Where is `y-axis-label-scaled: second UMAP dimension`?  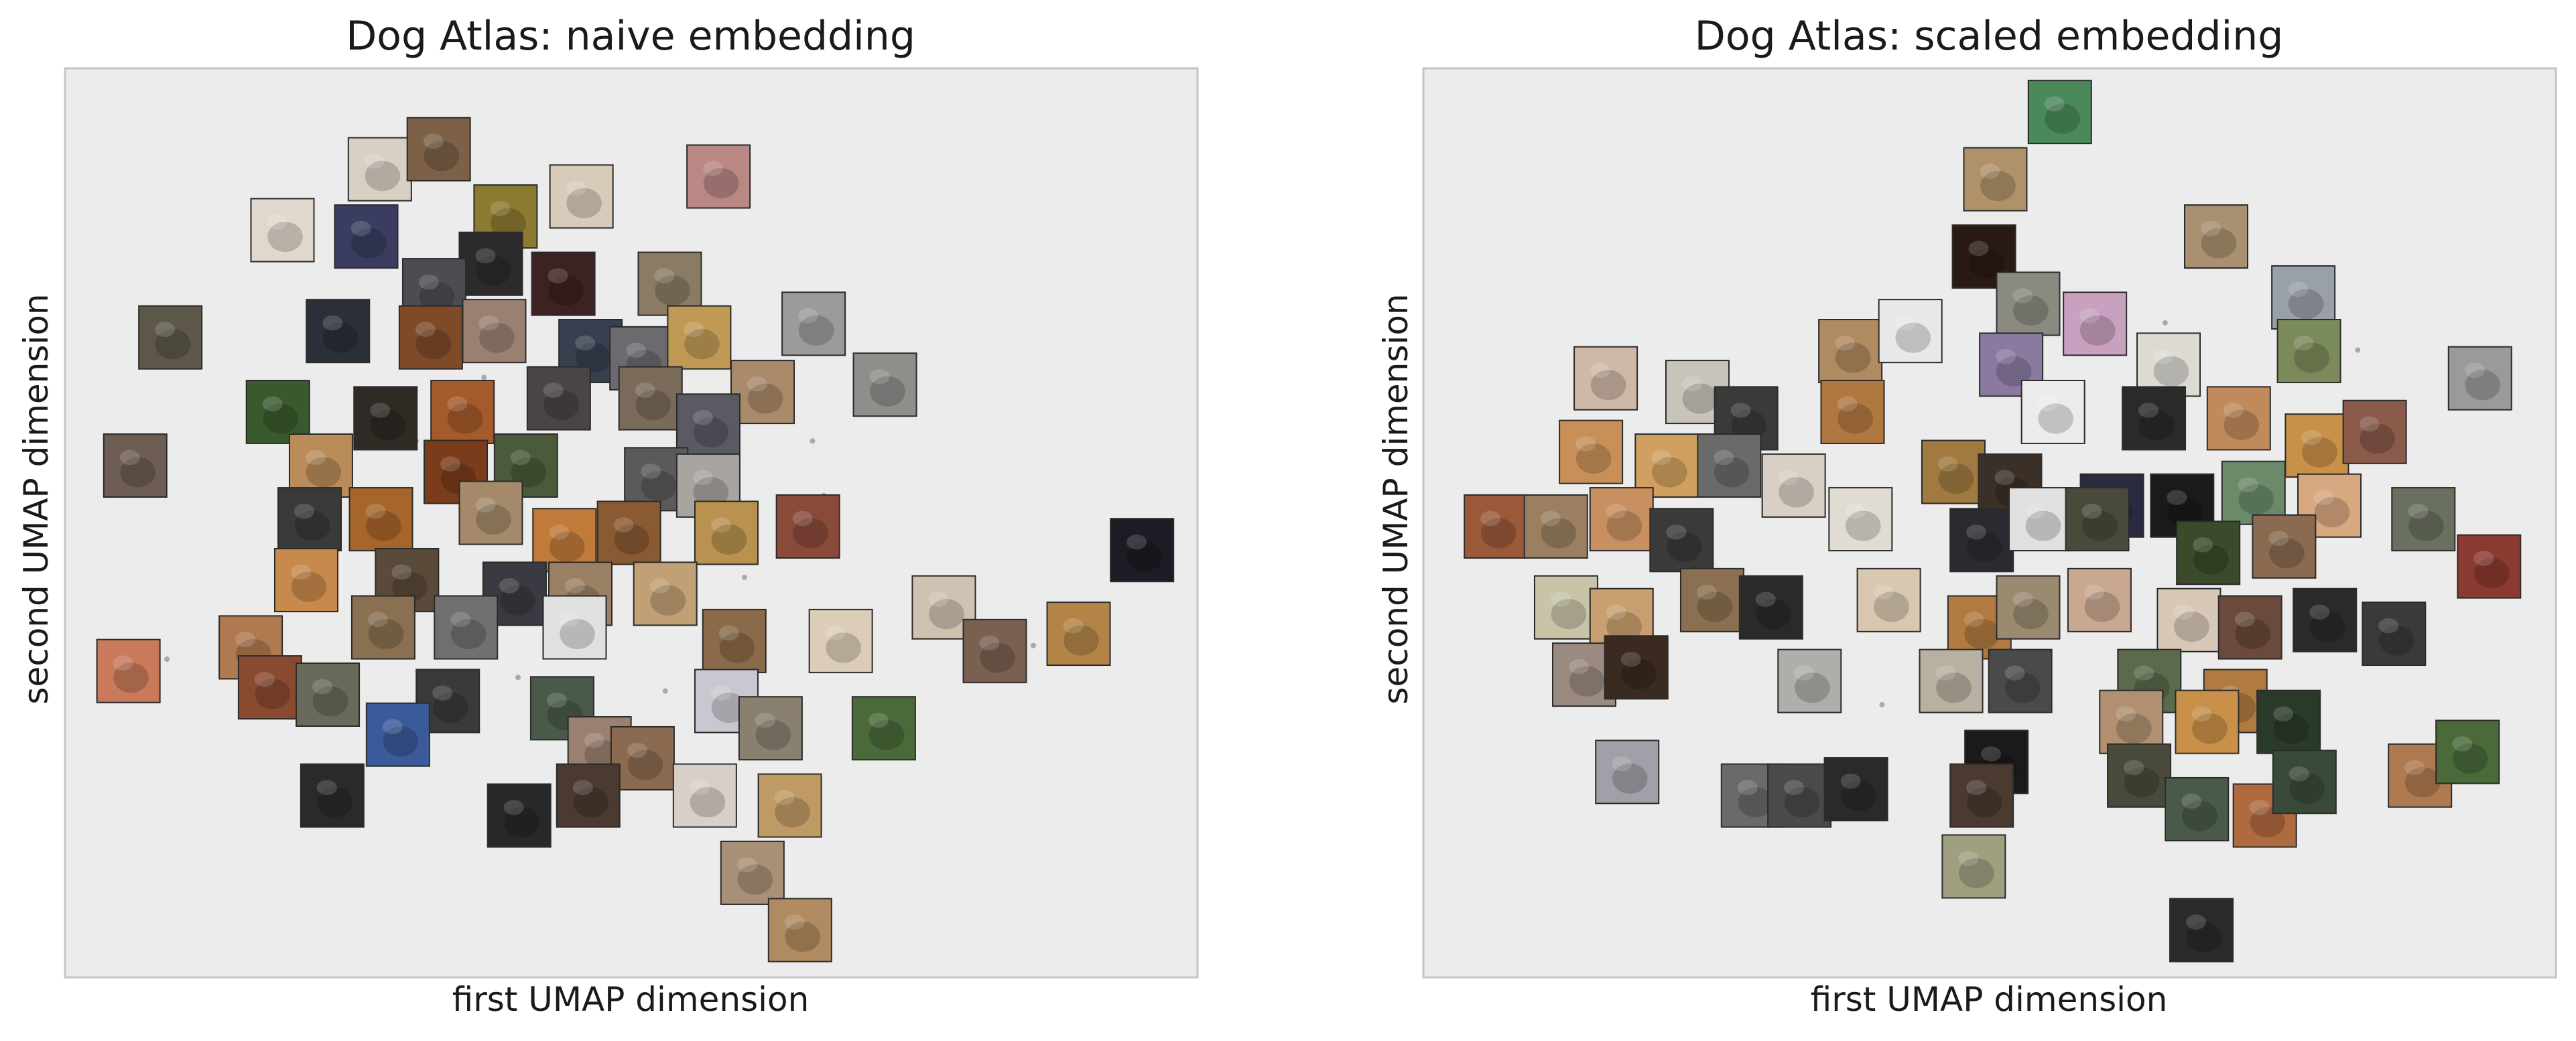 y-axis-label-scaled: second UMAP dimension is located at coordinates (1395, 499).